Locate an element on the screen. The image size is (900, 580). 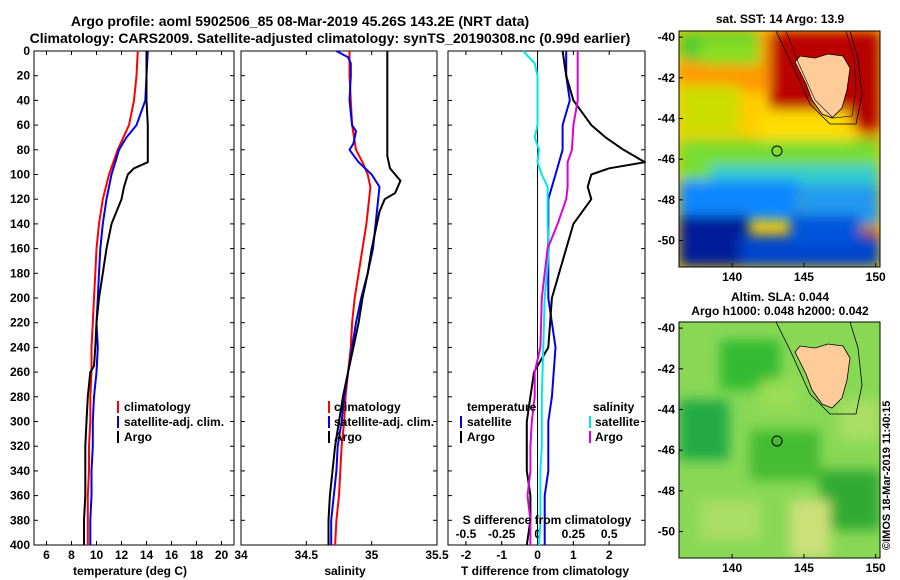
x-tick-label: 1 is located at coordinates (573, 555).